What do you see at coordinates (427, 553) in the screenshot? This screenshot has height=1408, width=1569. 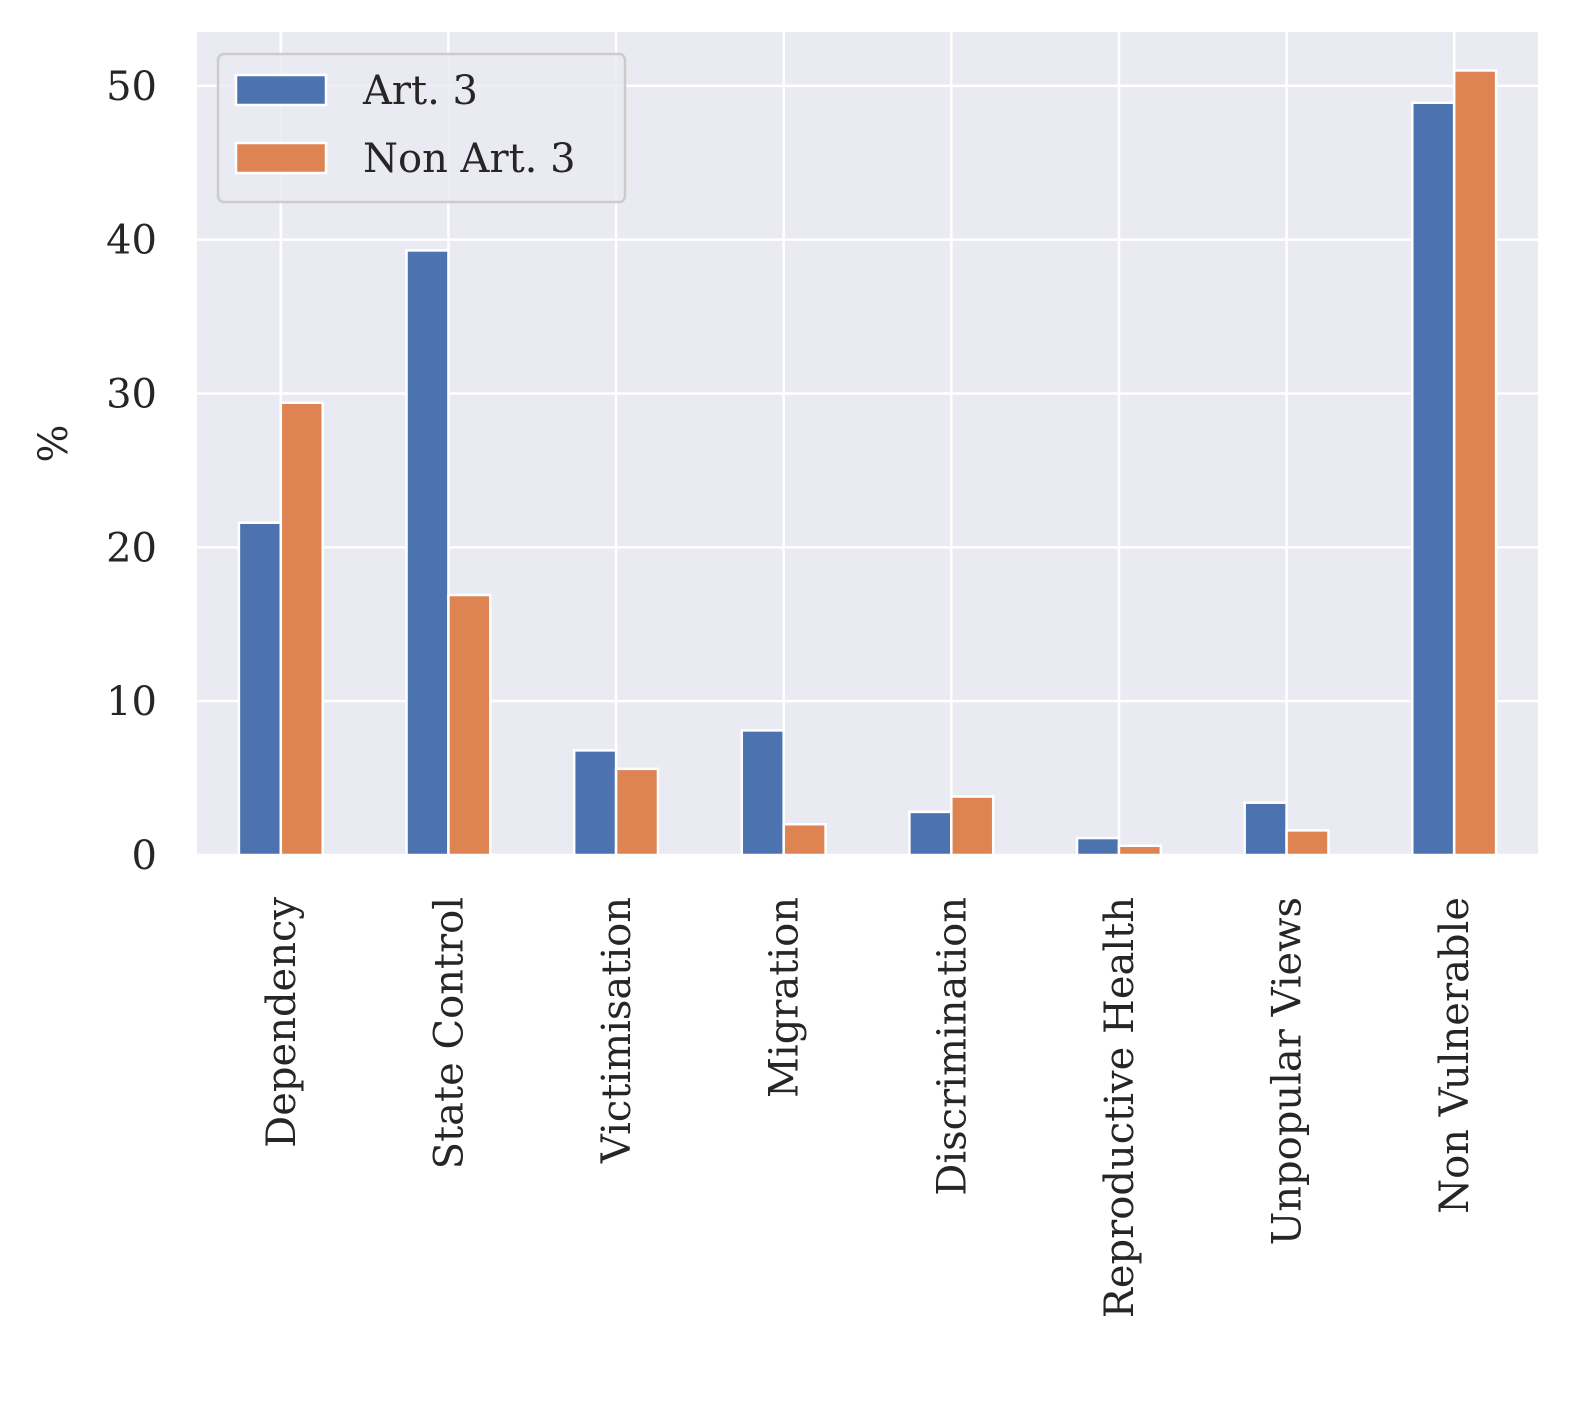 I see `bar-art3-state-control` at bounding box center [427, 553].